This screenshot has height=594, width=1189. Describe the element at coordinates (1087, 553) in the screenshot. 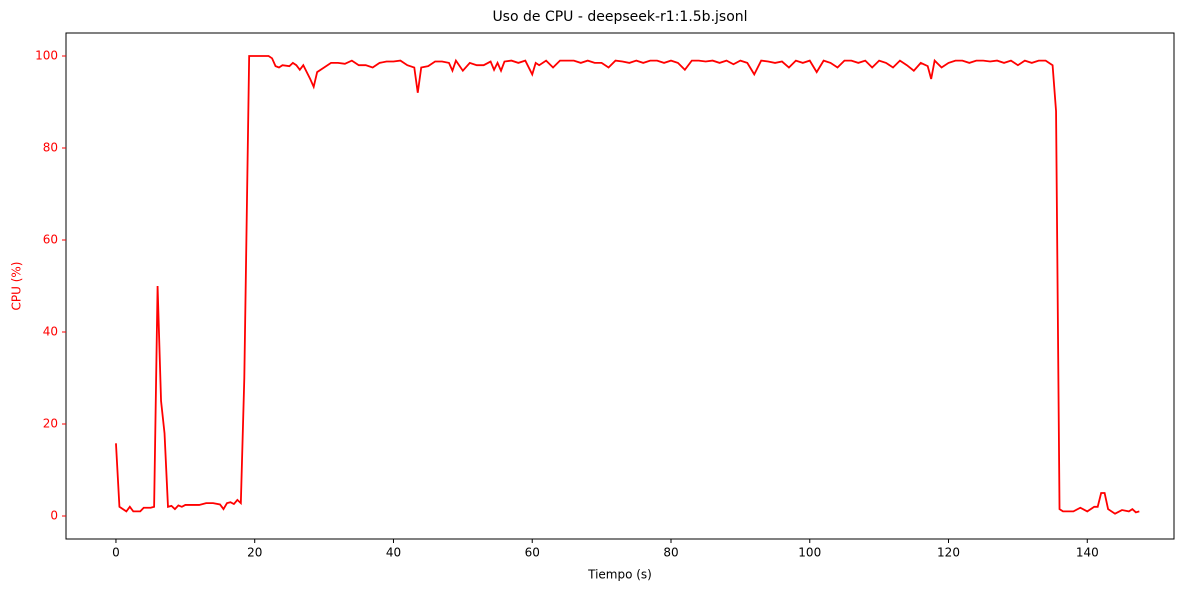

I see `x-tick-label: 140` at that location.